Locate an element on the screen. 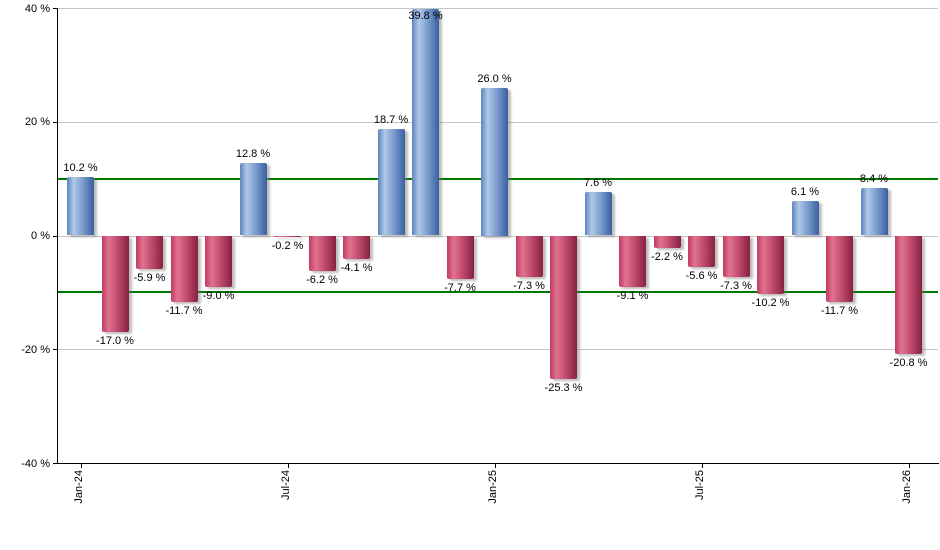 This screenshot has width=940, height=550. x-axis-line is located at coordinates (498, 463).